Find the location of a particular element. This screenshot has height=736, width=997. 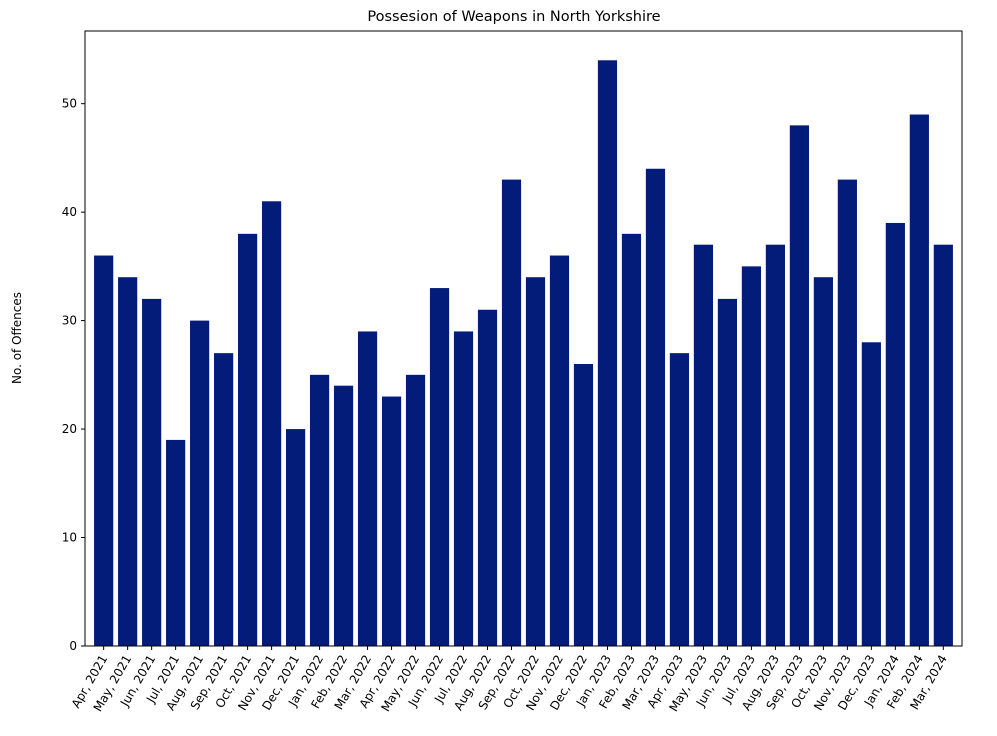

chart-title: Possesion of Weapons in North Yorkshire is located at coordinates (513, 17).